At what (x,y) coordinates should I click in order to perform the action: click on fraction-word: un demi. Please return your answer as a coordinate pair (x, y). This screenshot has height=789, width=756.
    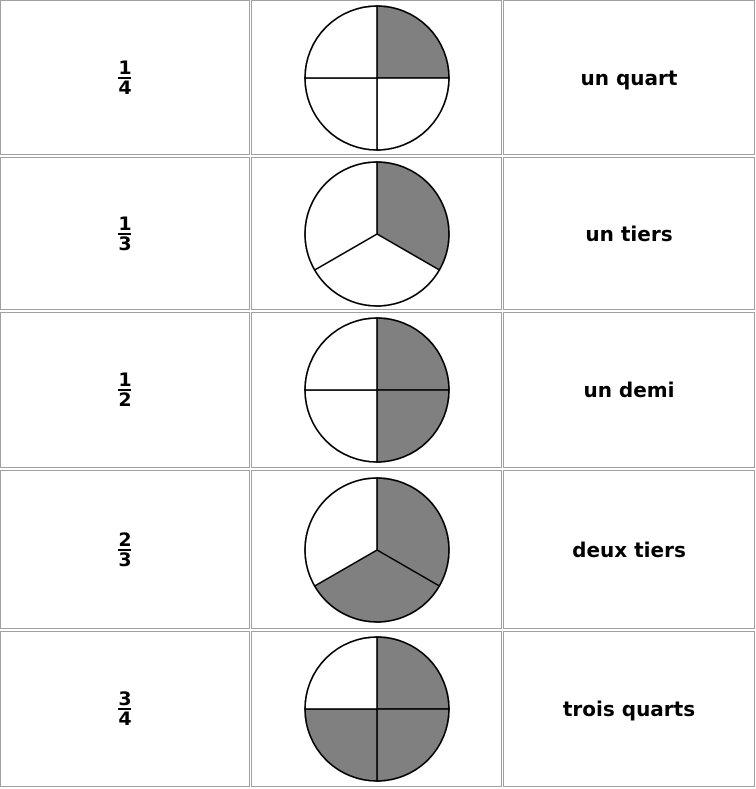
    Looking at the image, I should click on (629, 390).